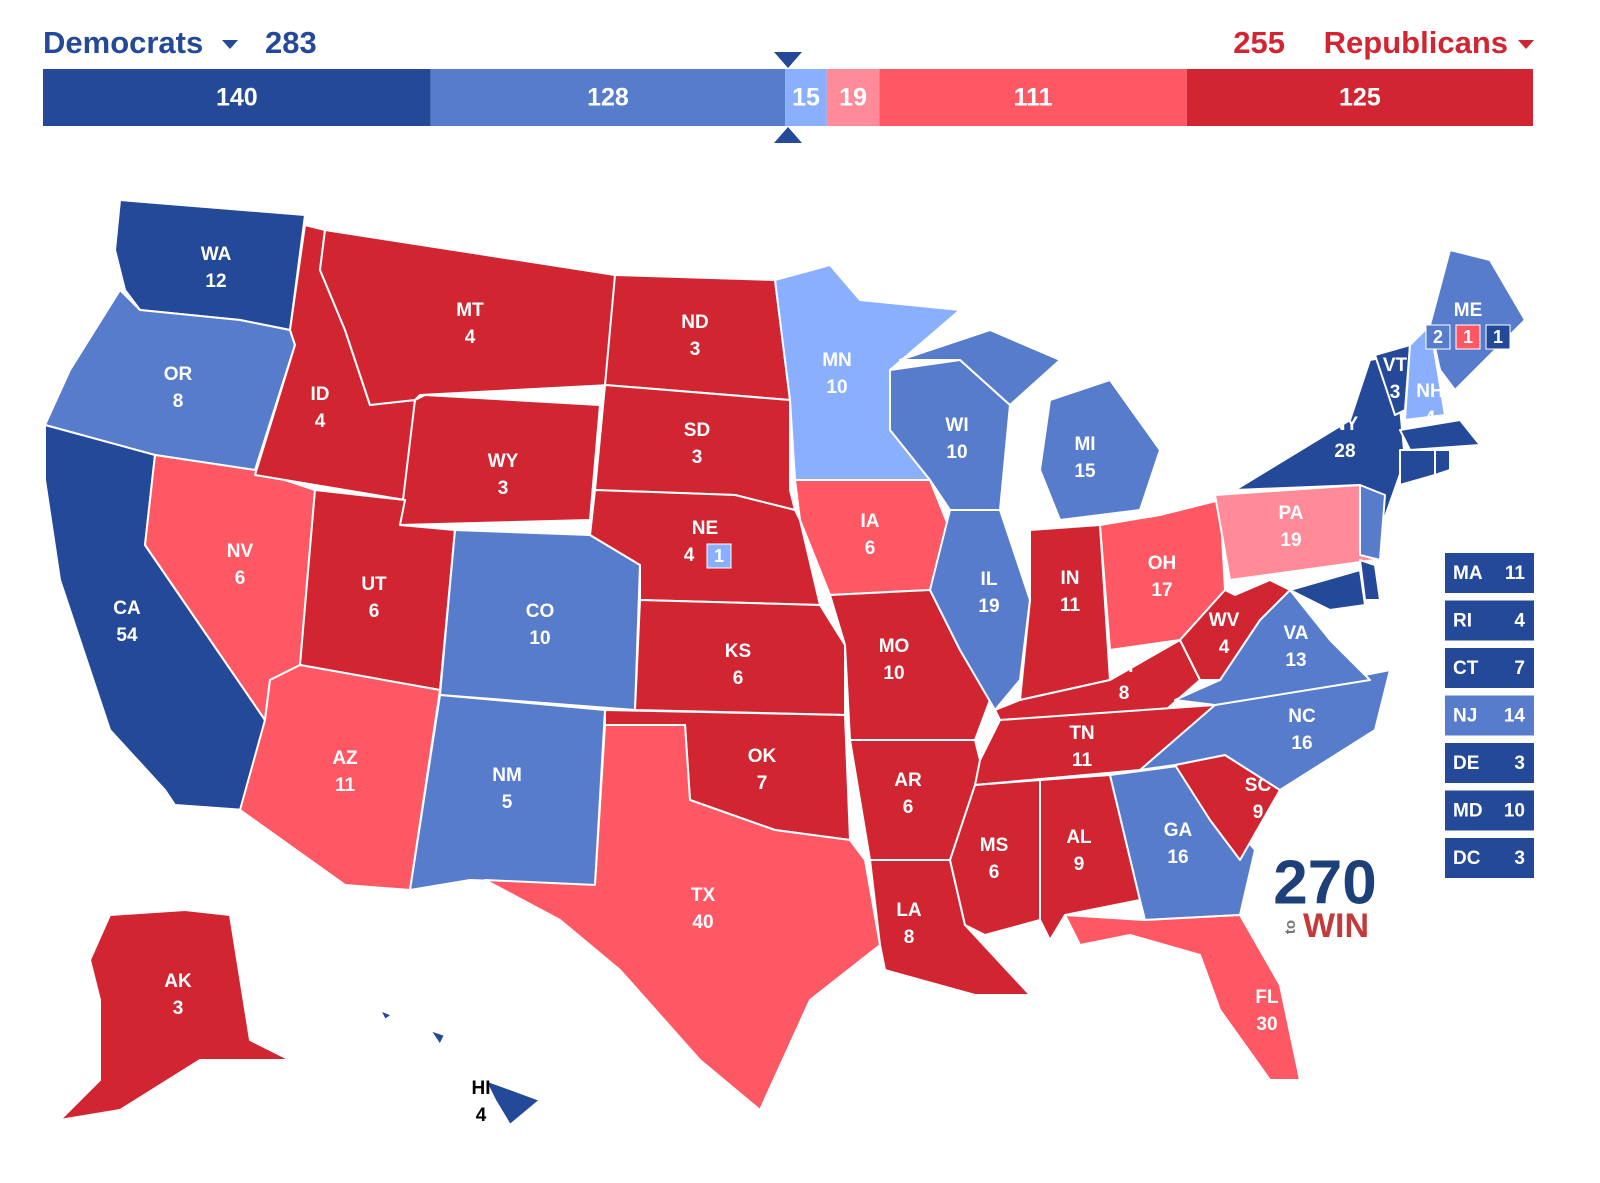 The image size is (1600, 1183). I want to click on state-abbr: NY, so click(1345, 424).